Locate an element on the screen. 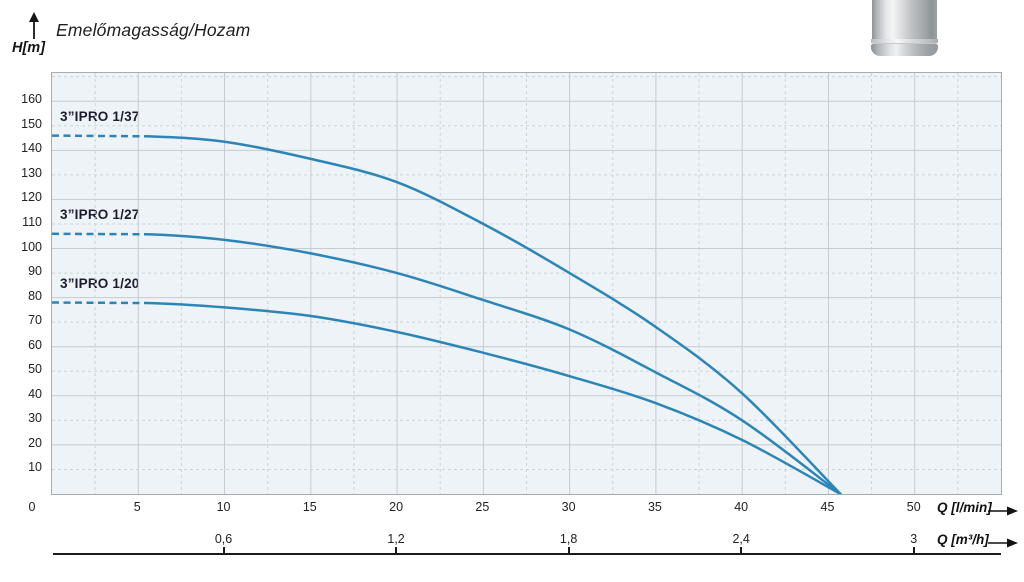 The image size is (1024, 582). x-tick-label-lmin: 20 is located at coordinates (396, 507).